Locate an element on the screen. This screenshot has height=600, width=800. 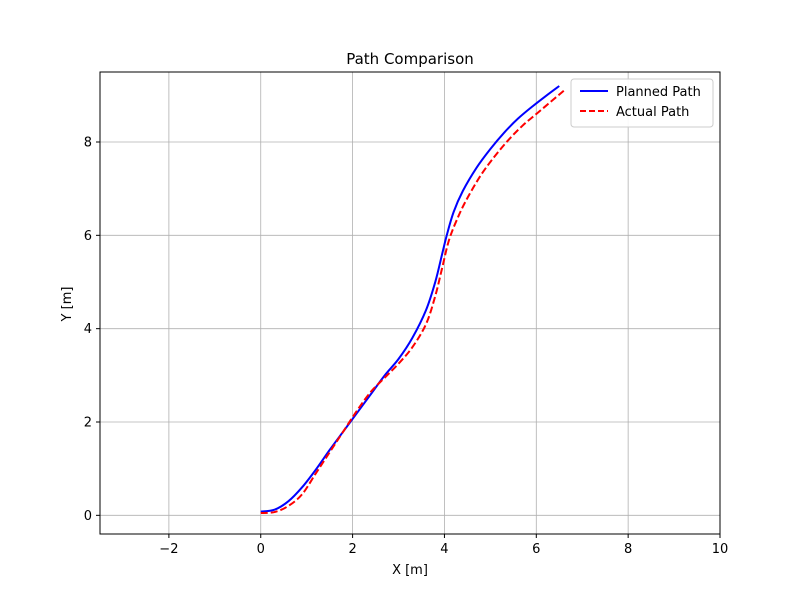
x-tick-label: −2 is located at coordinates (168, 549).